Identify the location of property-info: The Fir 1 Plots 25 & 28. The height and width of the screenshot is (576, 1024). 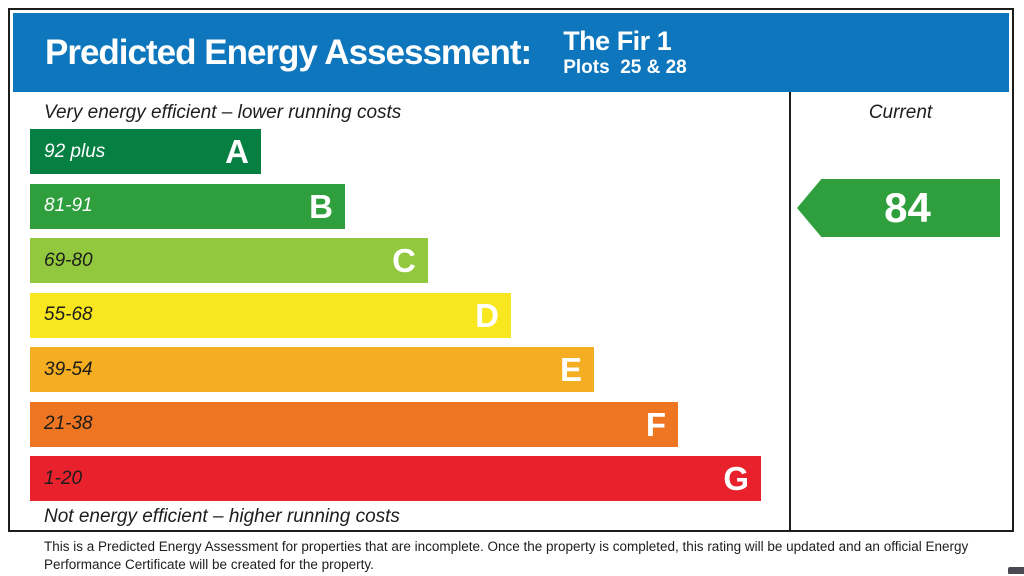
(625, 52).